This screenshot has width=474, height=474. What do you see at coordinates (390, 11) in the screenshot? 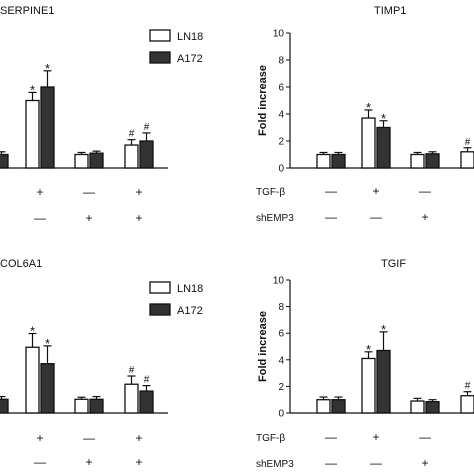
I see `chart-title: TIMP1` at bounding box center [390, 11].